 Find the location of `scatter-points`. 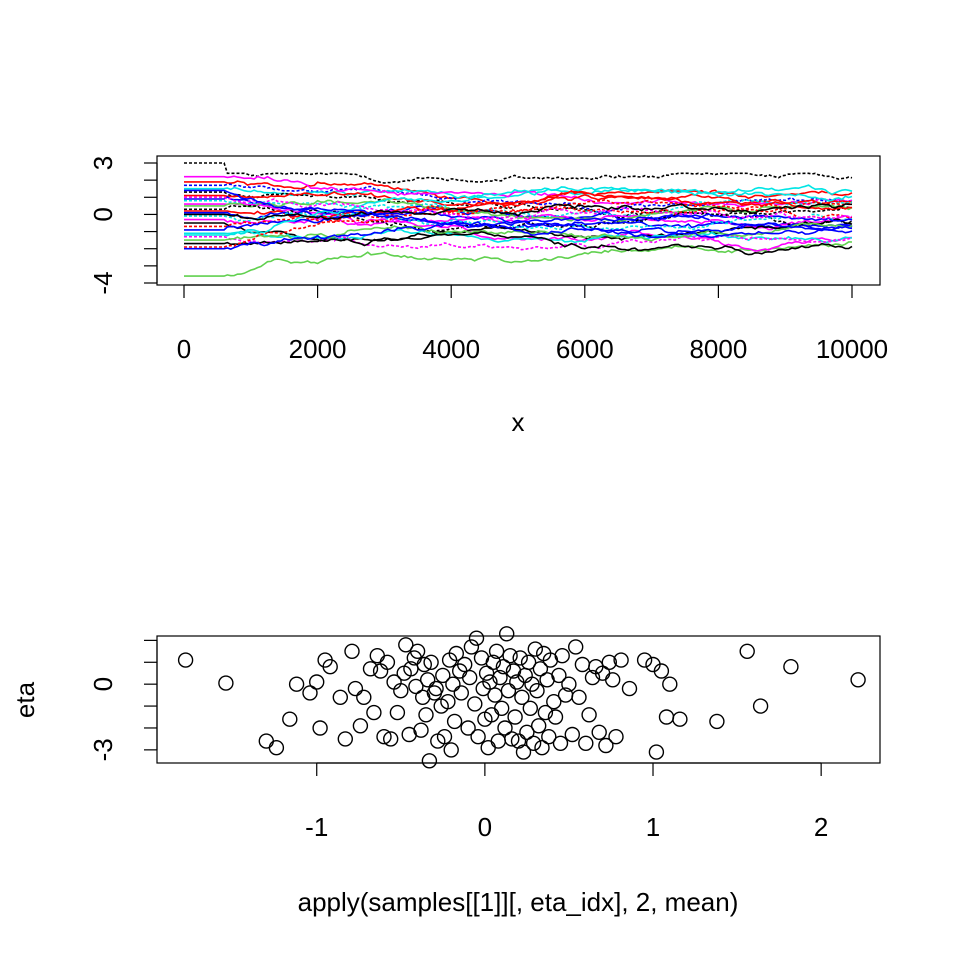

scatter-points is located at coordinates (521, 697).